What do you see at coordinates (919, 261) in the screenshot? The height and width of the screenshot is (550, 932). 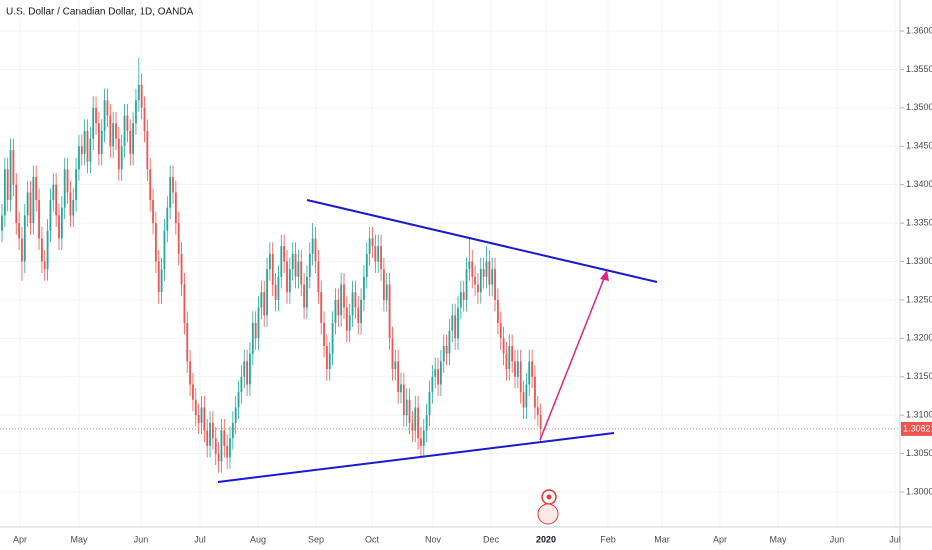 I see `y-tick-label: 1.33000` at bounding box center [919, 261].